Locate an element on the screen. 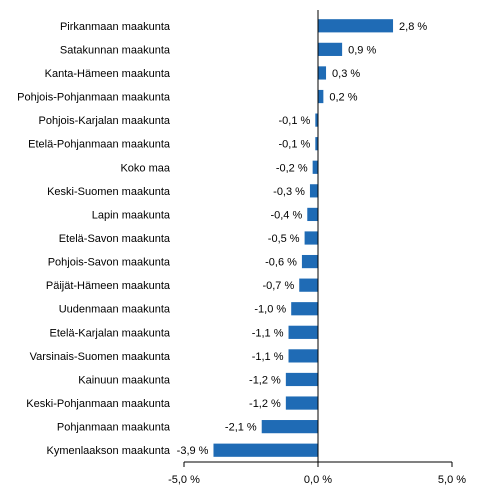 This screenshot has width=485, height=494. x-tick-label: 5,0 % is located at coordinates (452, 480).